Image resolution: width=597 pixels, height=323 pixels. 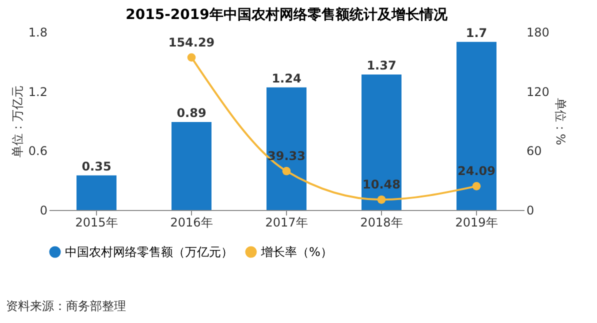 I want to click on y-tick-label: 1.2, so click(x=38, y=91).